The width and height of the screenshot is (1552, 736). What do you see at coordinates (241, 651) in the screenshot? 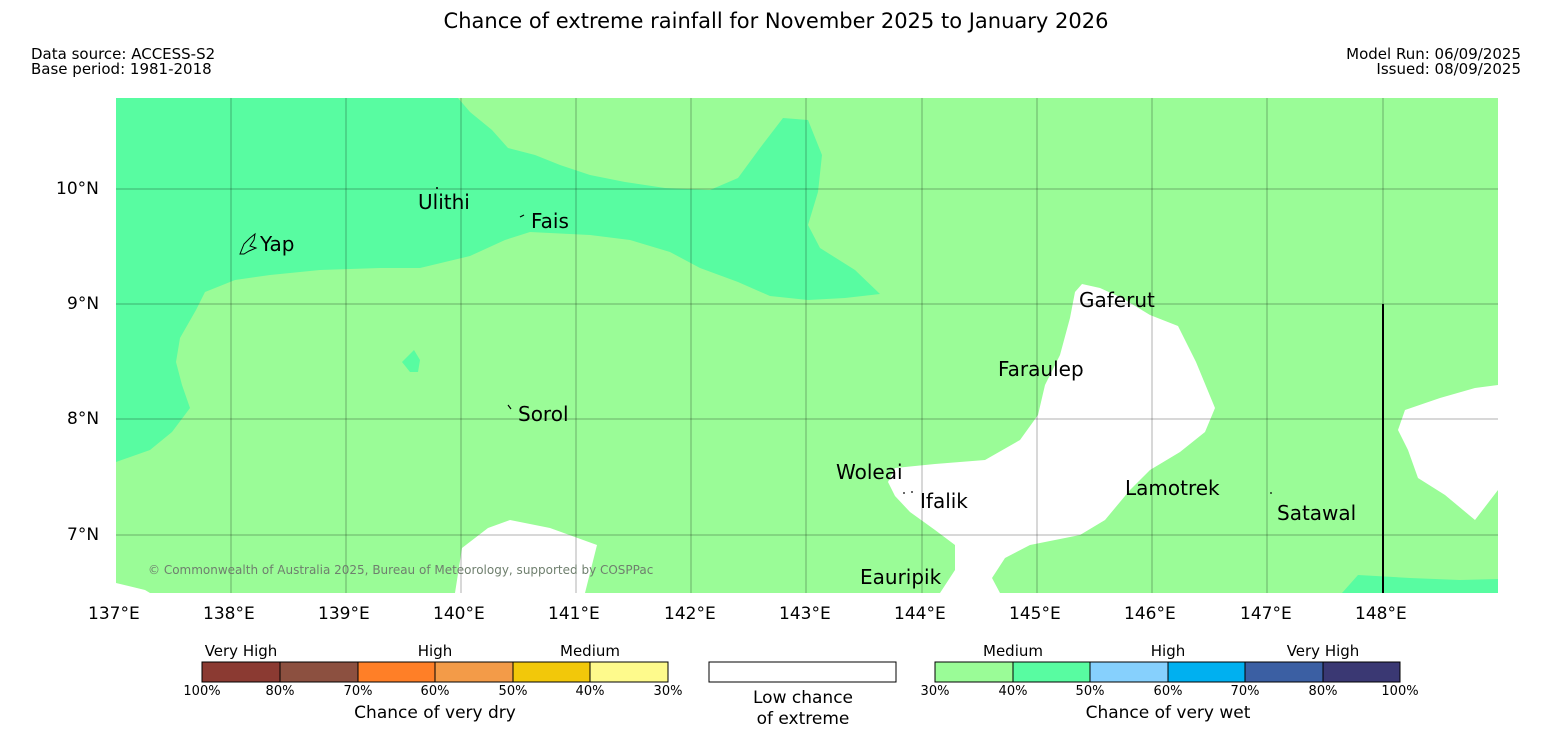
I see `dry-category-very-high: Very High` at bounding box center [241, 651].